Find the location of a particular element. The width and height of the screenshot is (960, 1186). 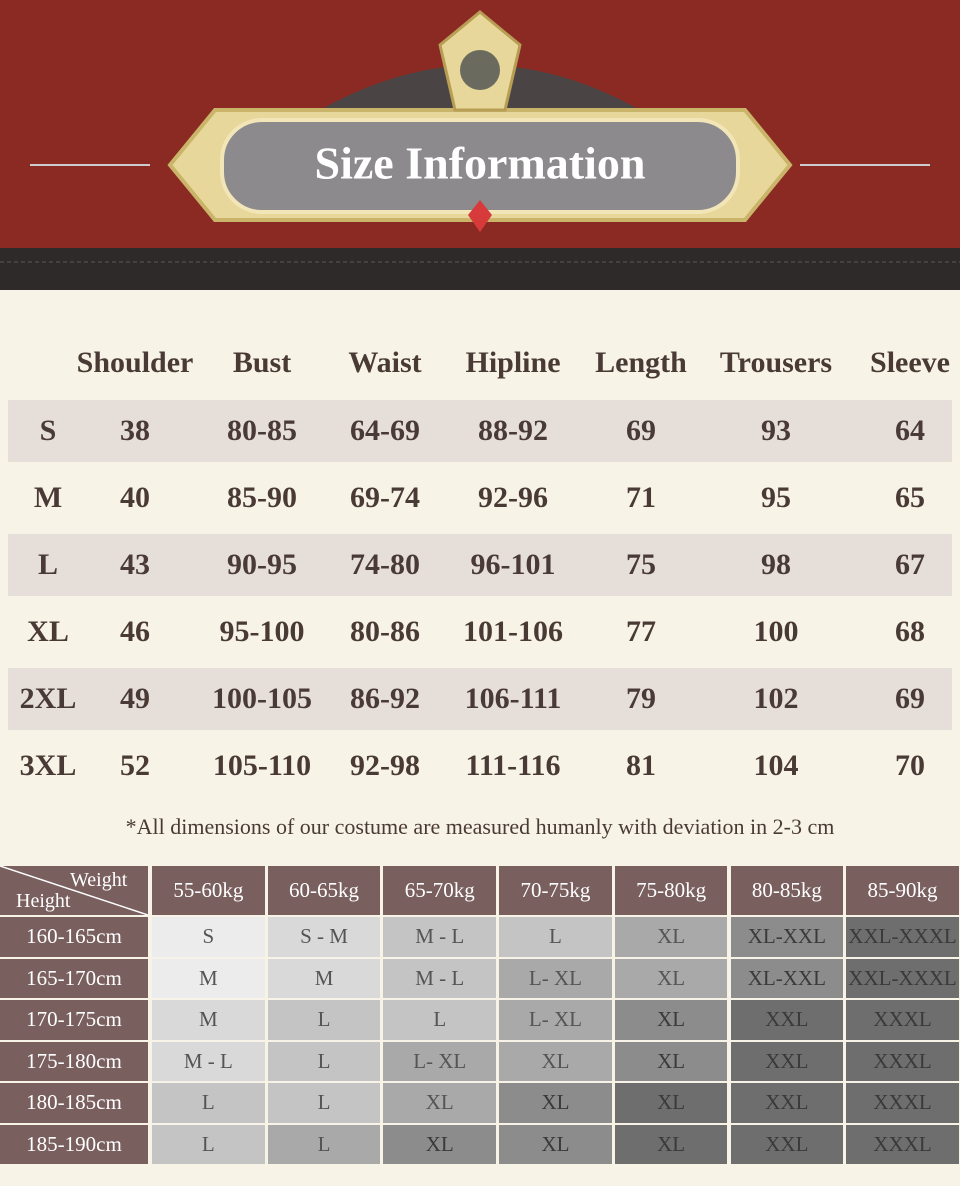

size-label: 3XL is located at coordinates (48, 765).